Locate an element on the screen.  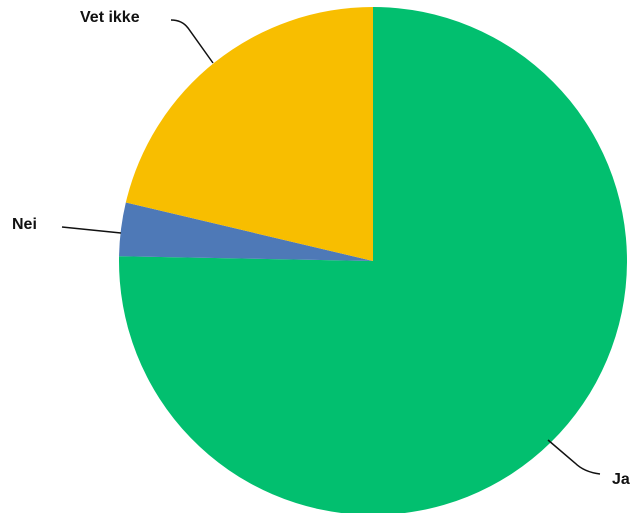
leader-line-vet-ikke is located at coordinates (192, 41).